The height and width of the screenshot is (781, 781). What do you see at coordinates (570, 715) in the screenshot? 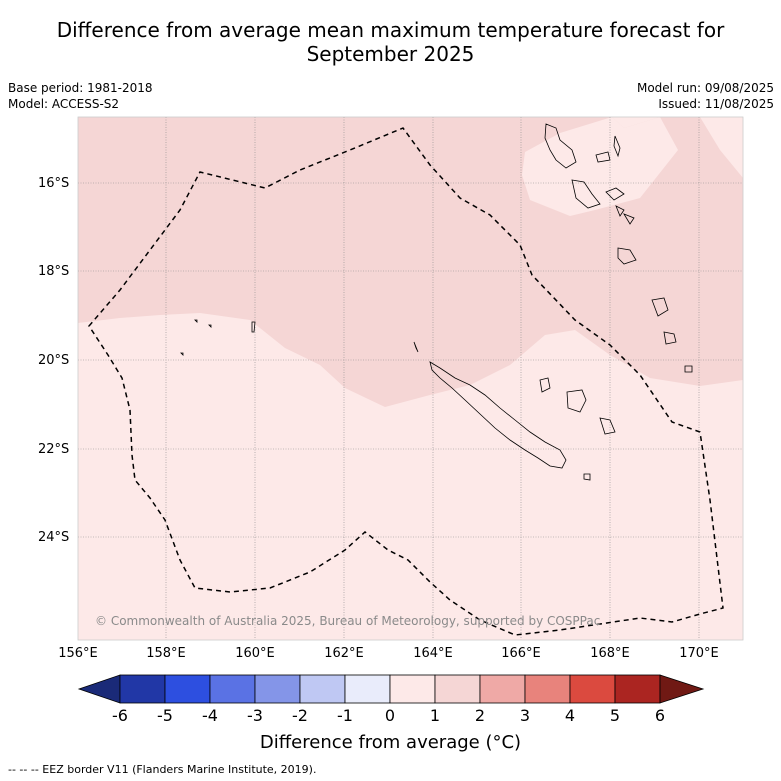
I see `colorbar-tick: 4` at bounding box center [570, 715].